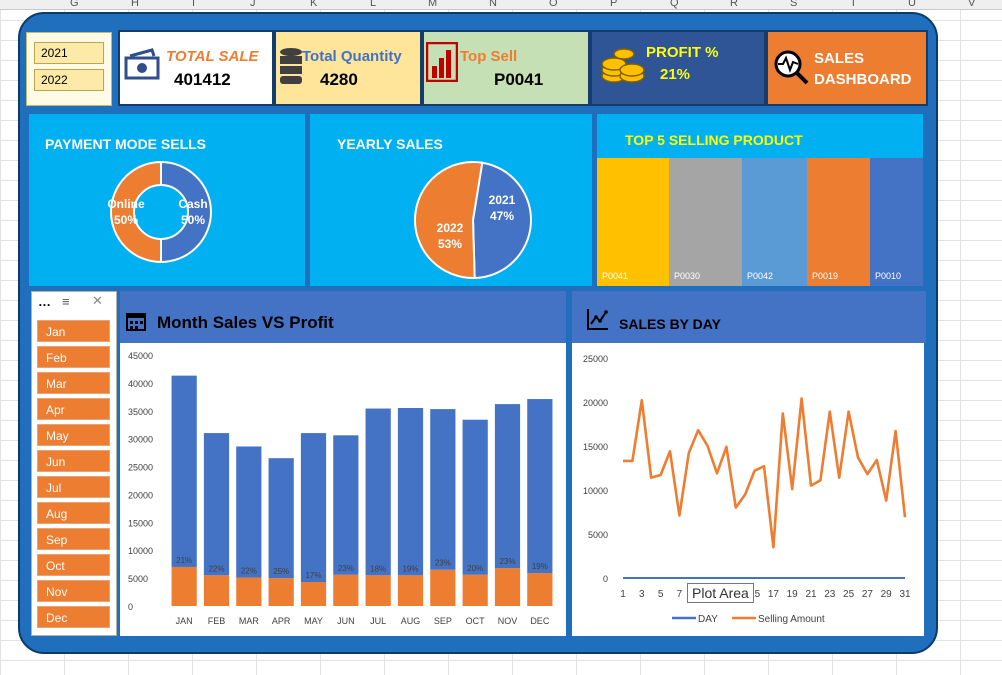 The height and width of the screenshot is (675, 1002). Describe the element at coordinates (313, 621) in the screenshot. I see `month-xtick-may: MAY` at that location.